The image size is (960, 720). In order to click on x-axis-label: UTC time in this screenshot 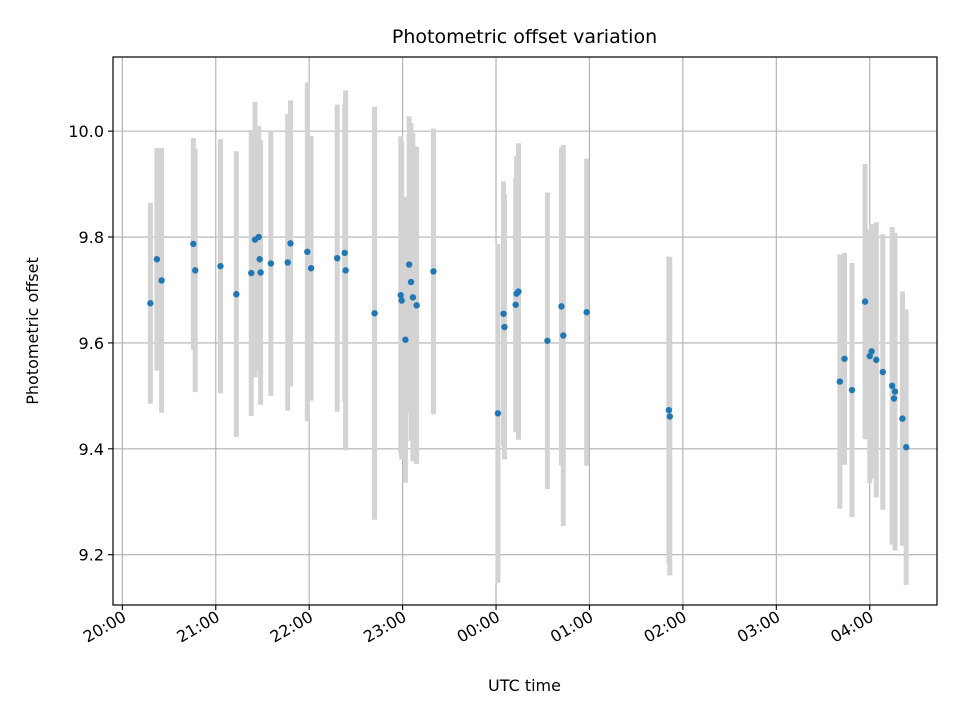, I will do `click(524, 685)`.